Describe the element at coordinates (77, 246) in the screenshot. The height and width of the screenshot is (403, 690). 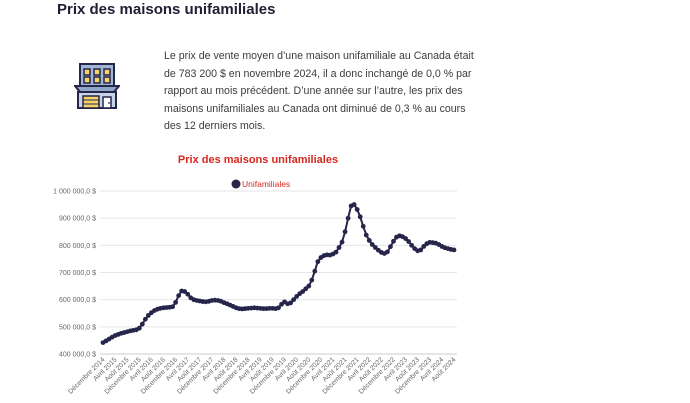
I see `y-tick-label: 800 000,0 $` at that location.